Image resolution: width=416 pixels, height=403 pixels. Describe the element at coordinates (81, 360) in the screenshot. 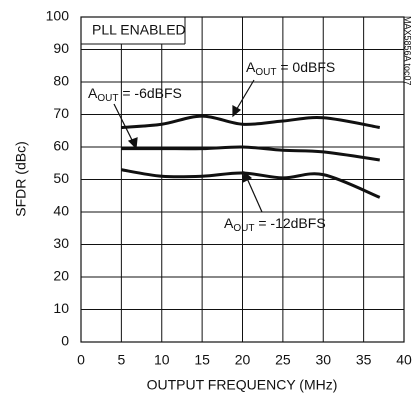

I see `x-tick-label: 0` at that location.